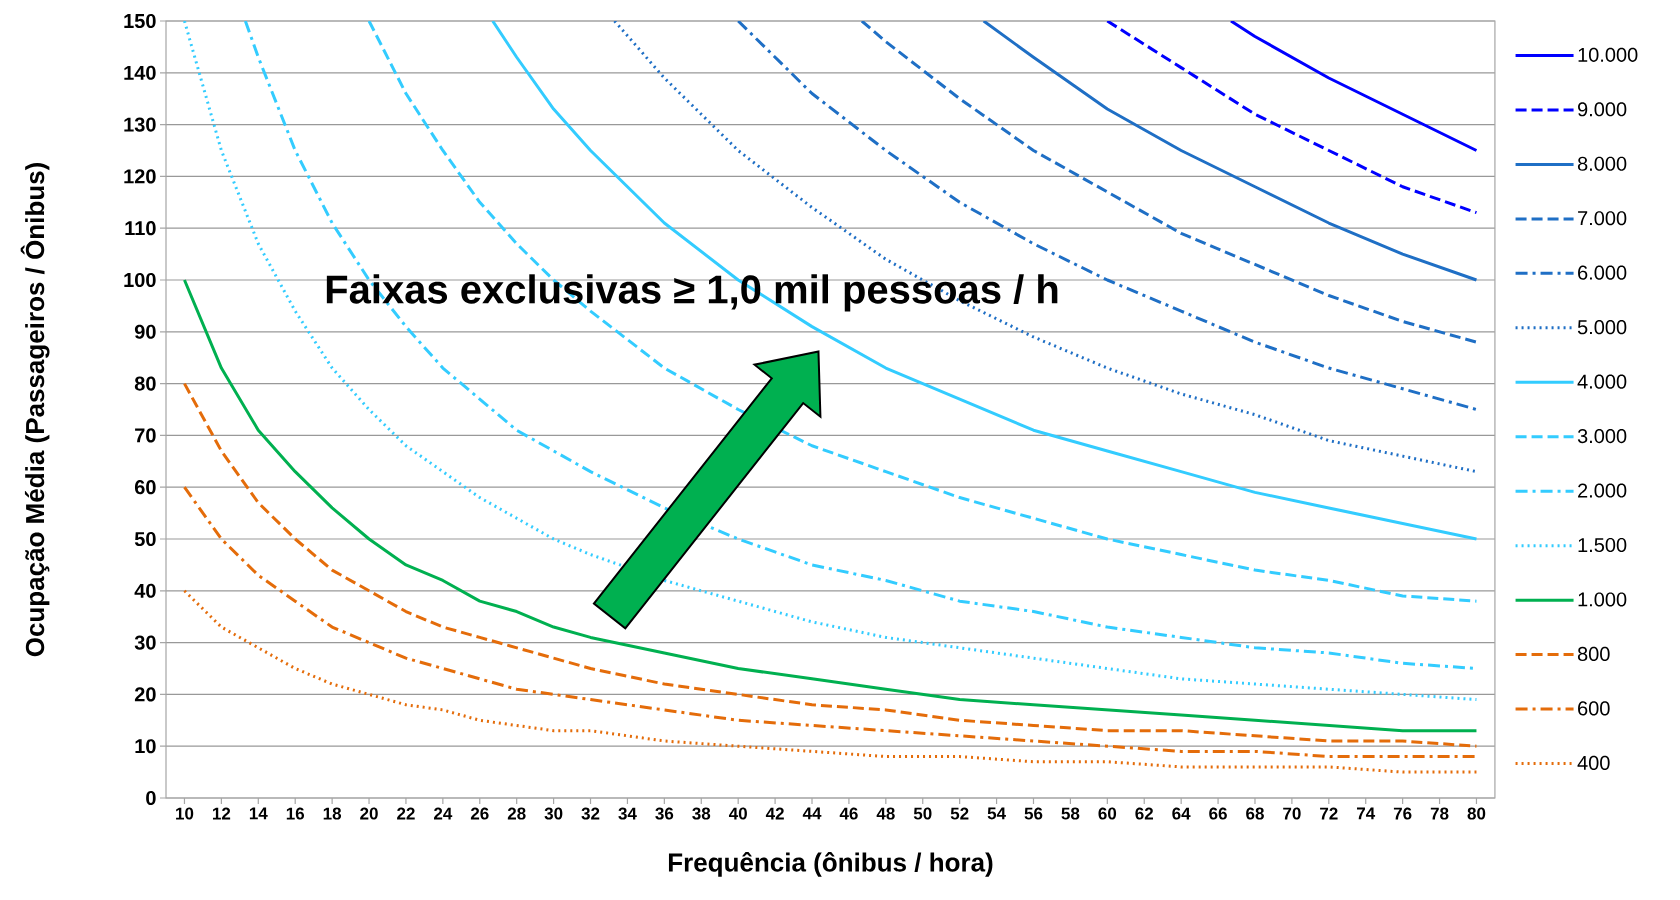 Image resolution: width=1680 pixels, height=900 pixels. Describe the element at coordinates (959, 813) in the screenshot. I see `x-tick-label: 52` at that location.